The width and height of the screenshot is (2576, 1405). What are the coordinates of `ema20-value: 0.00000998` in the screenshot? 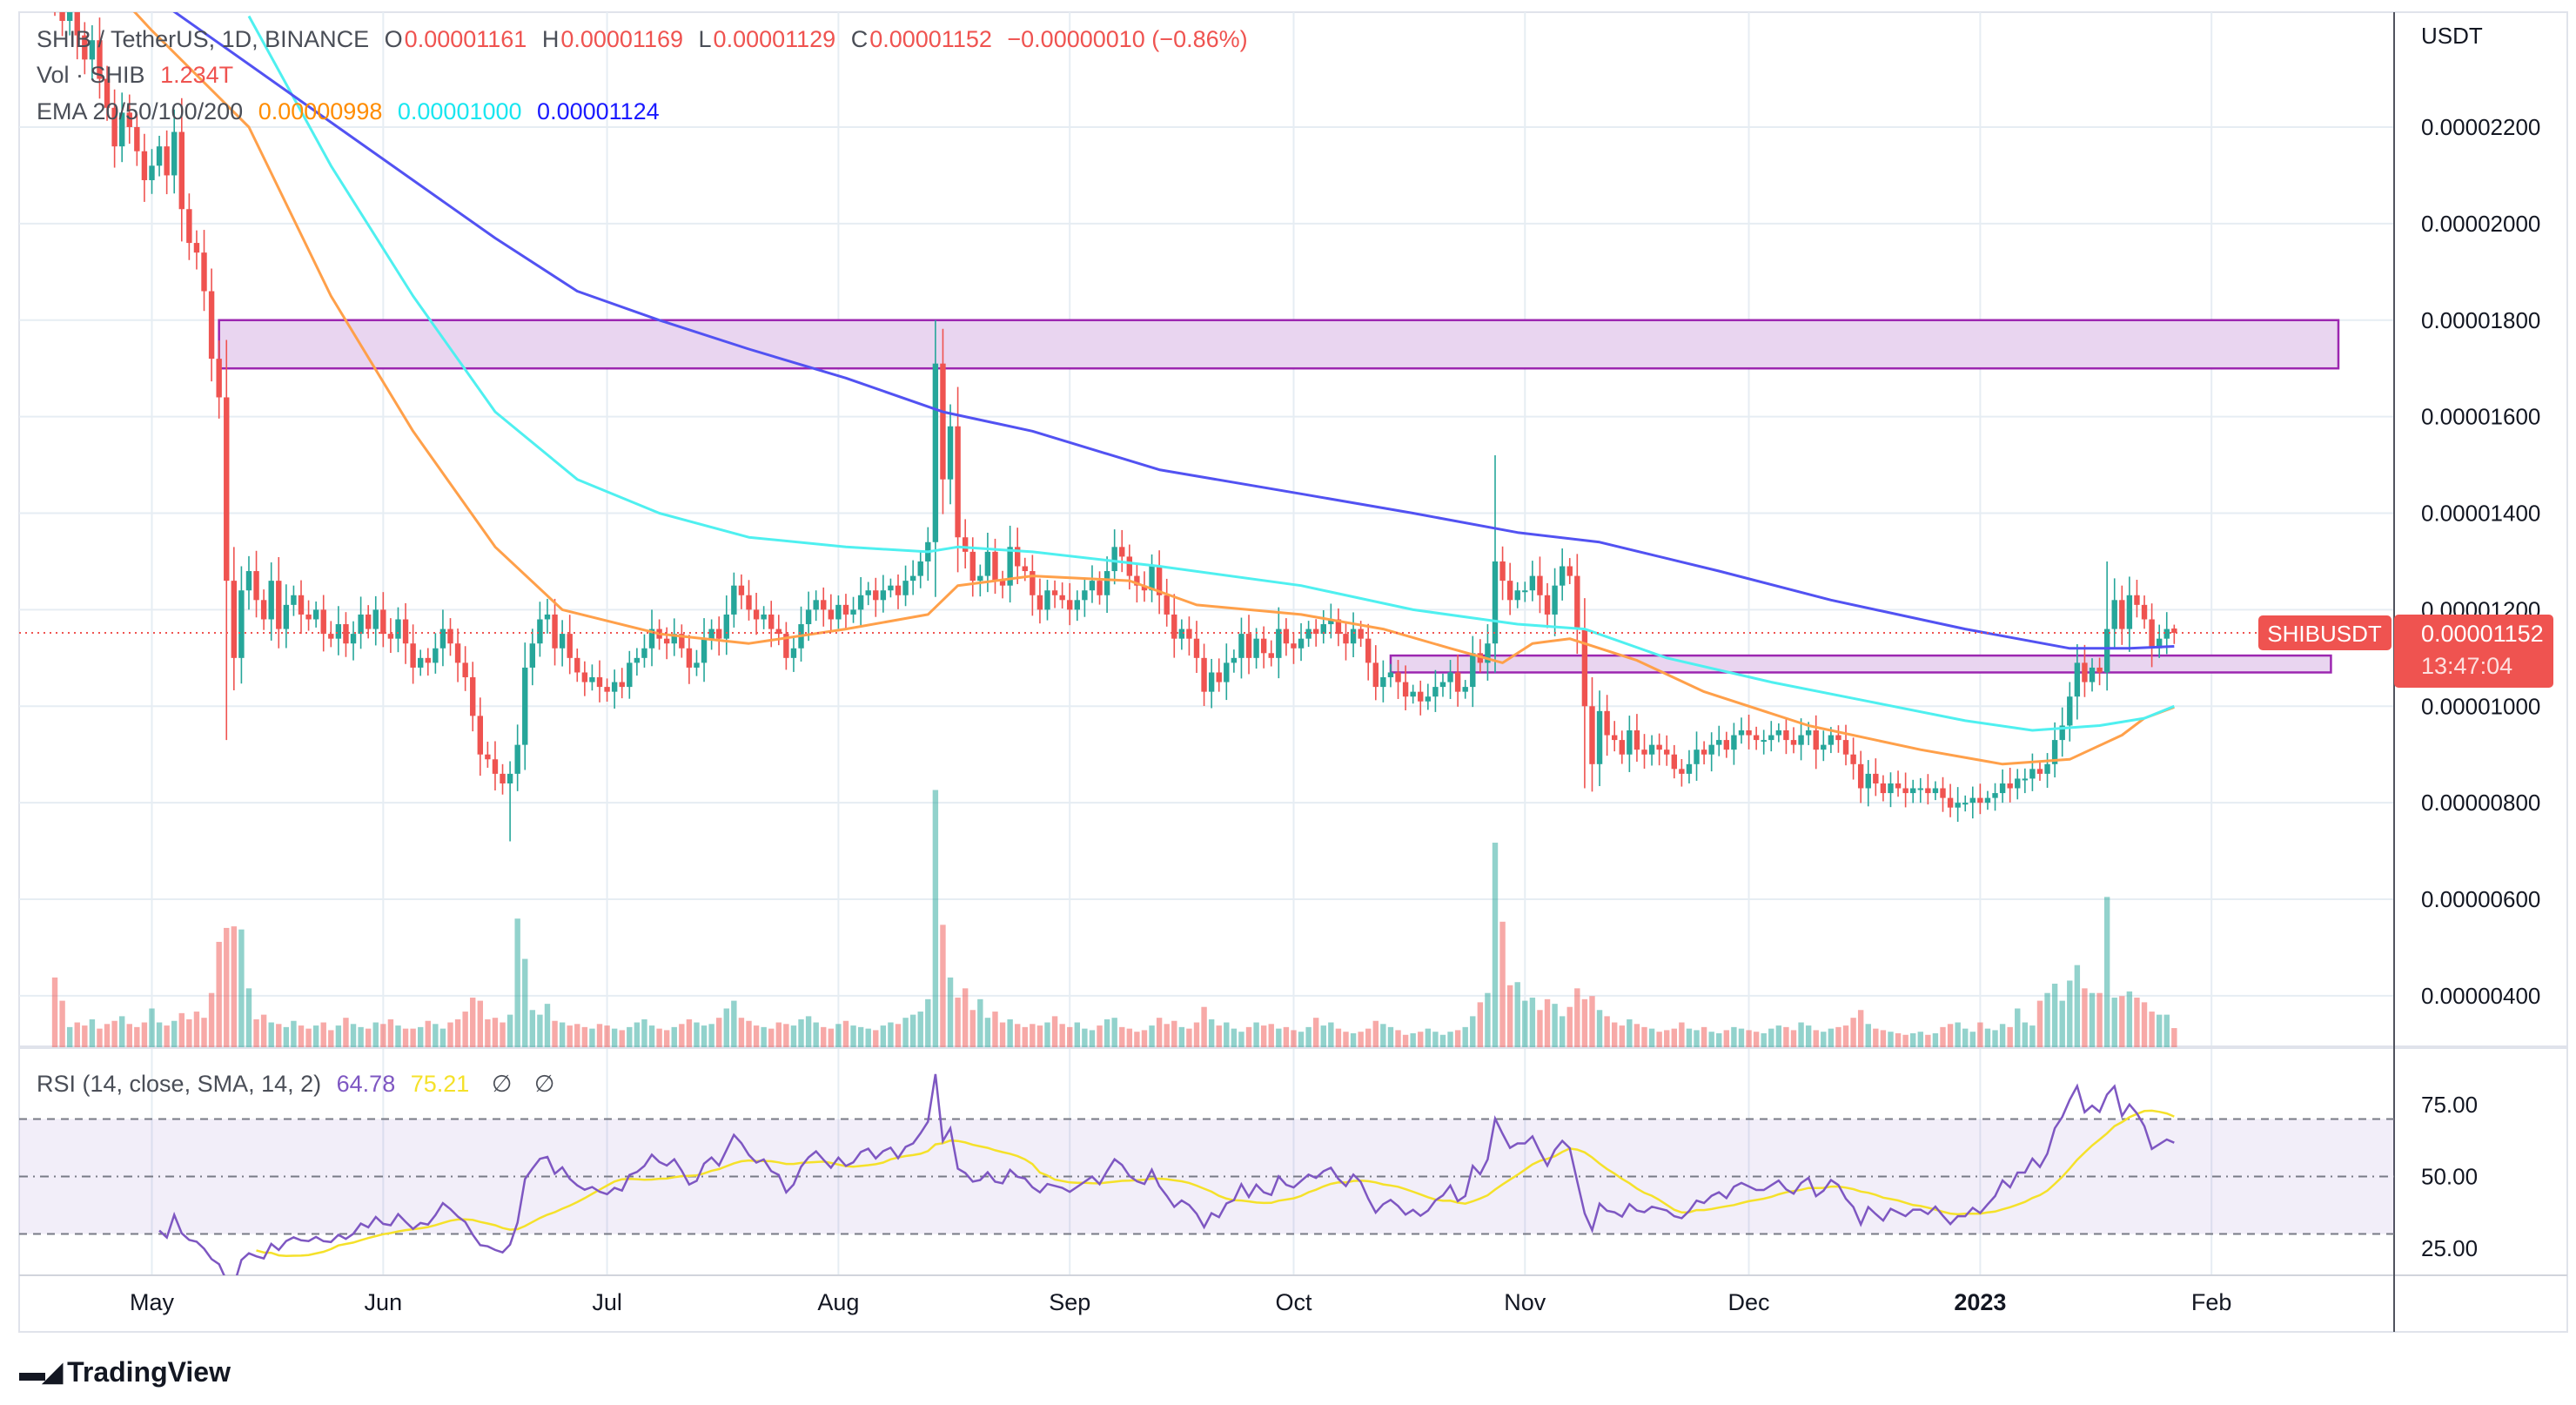 It's located at (320, 111).